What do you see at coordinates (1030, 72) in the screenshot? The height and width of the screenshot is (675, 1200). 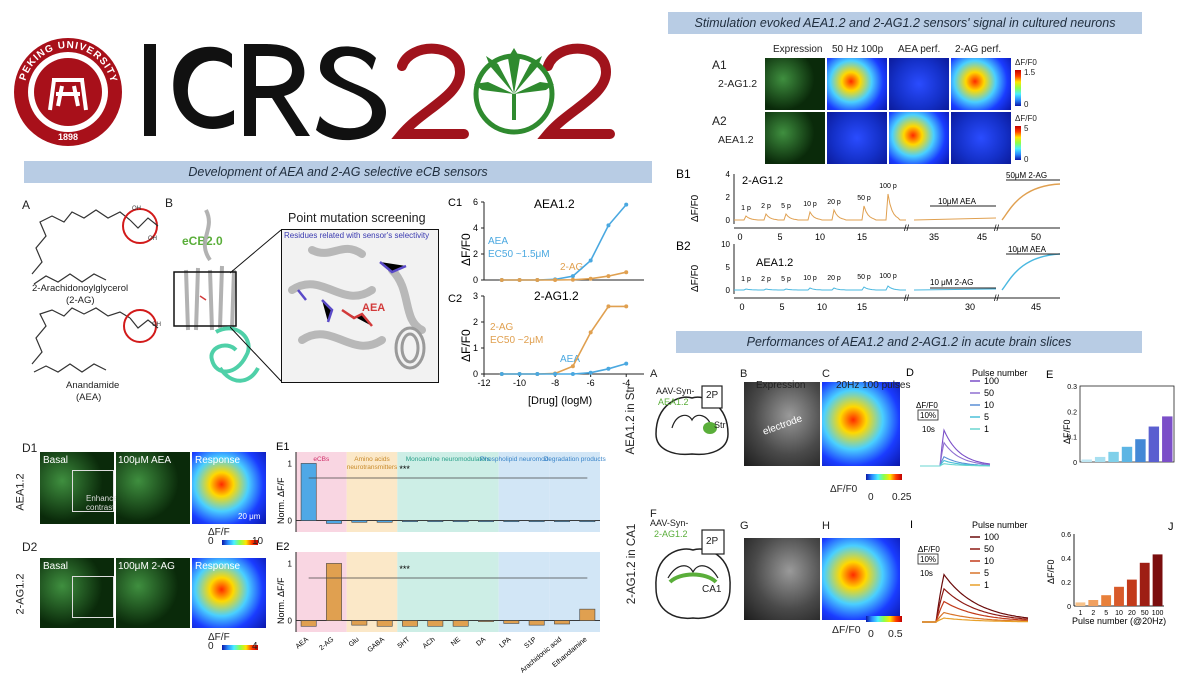 I see `a1-cbar-max: 1.5` at bounding box center [1030, 72].